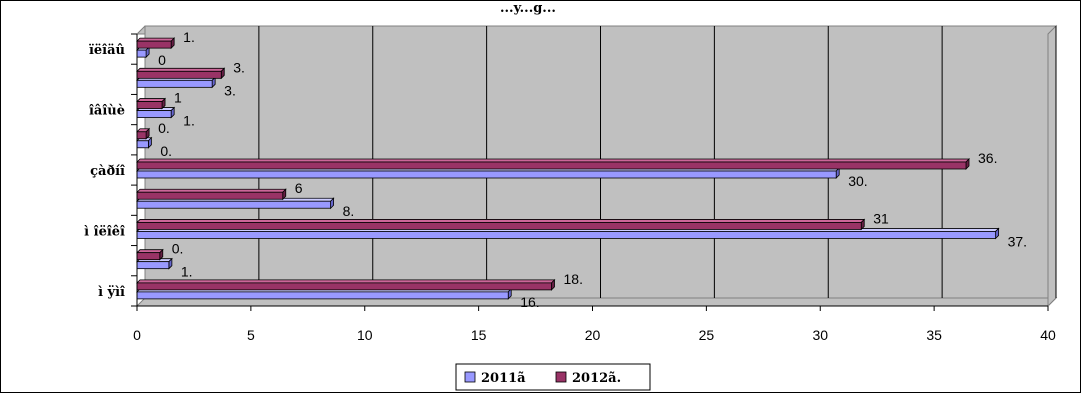 The height and width of the screenshot is (393, 1081). Describe the element at coordinates (707, 335) in the screenshot. I see `x-tick-label: 25` at that location.